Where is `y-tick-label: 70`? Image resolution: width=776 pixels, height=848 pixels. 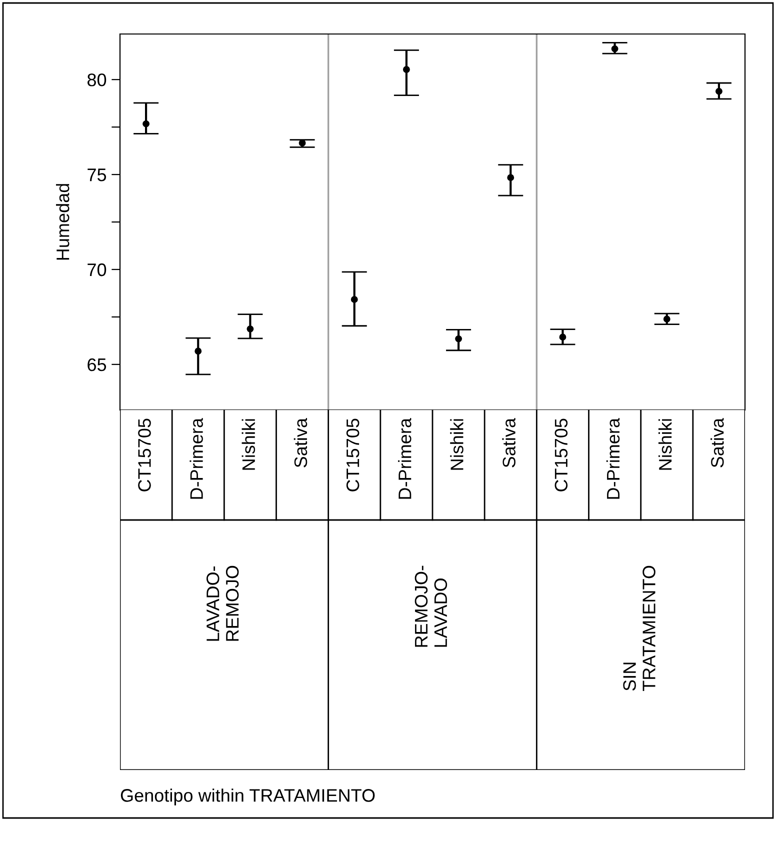
y-tick-label: 70 is located at coordinates (97, 269).